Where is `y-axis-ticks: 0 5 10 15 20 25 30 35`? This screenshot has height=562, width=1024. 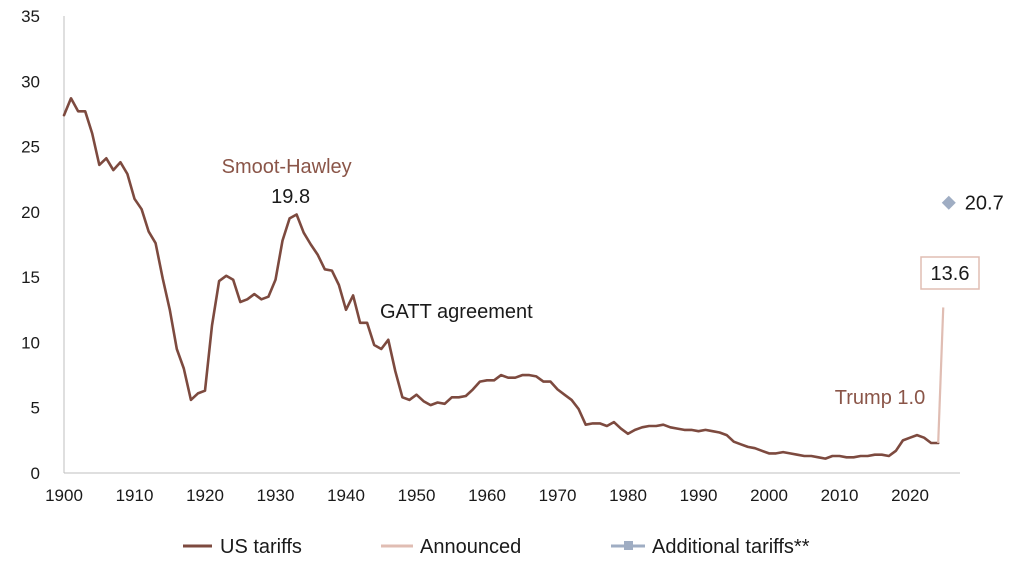
y-axis-ticks: 0 5 10 15 20 25 30 35 is located at coordinates (30, 245).